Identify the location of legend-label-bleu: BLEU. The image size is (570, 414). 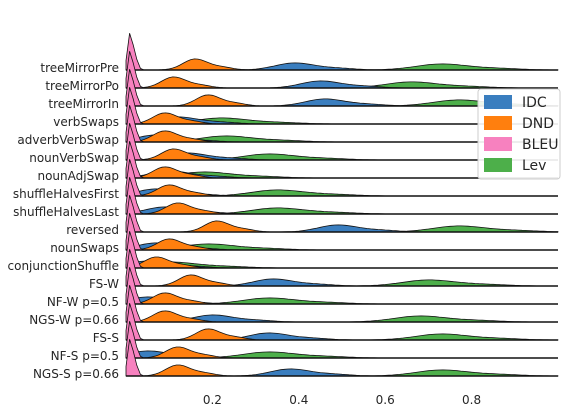
(540, 145).